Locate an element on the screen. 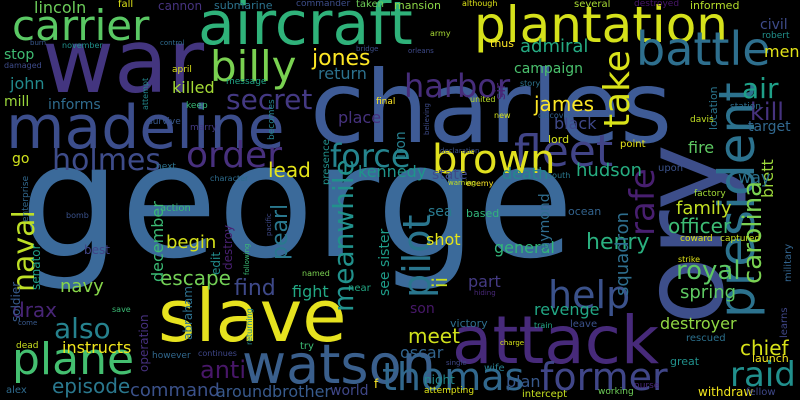 The height and width of the screenshot is (400, 800). cloud-word-oscar: oscar is located at coordinates (422, 352).